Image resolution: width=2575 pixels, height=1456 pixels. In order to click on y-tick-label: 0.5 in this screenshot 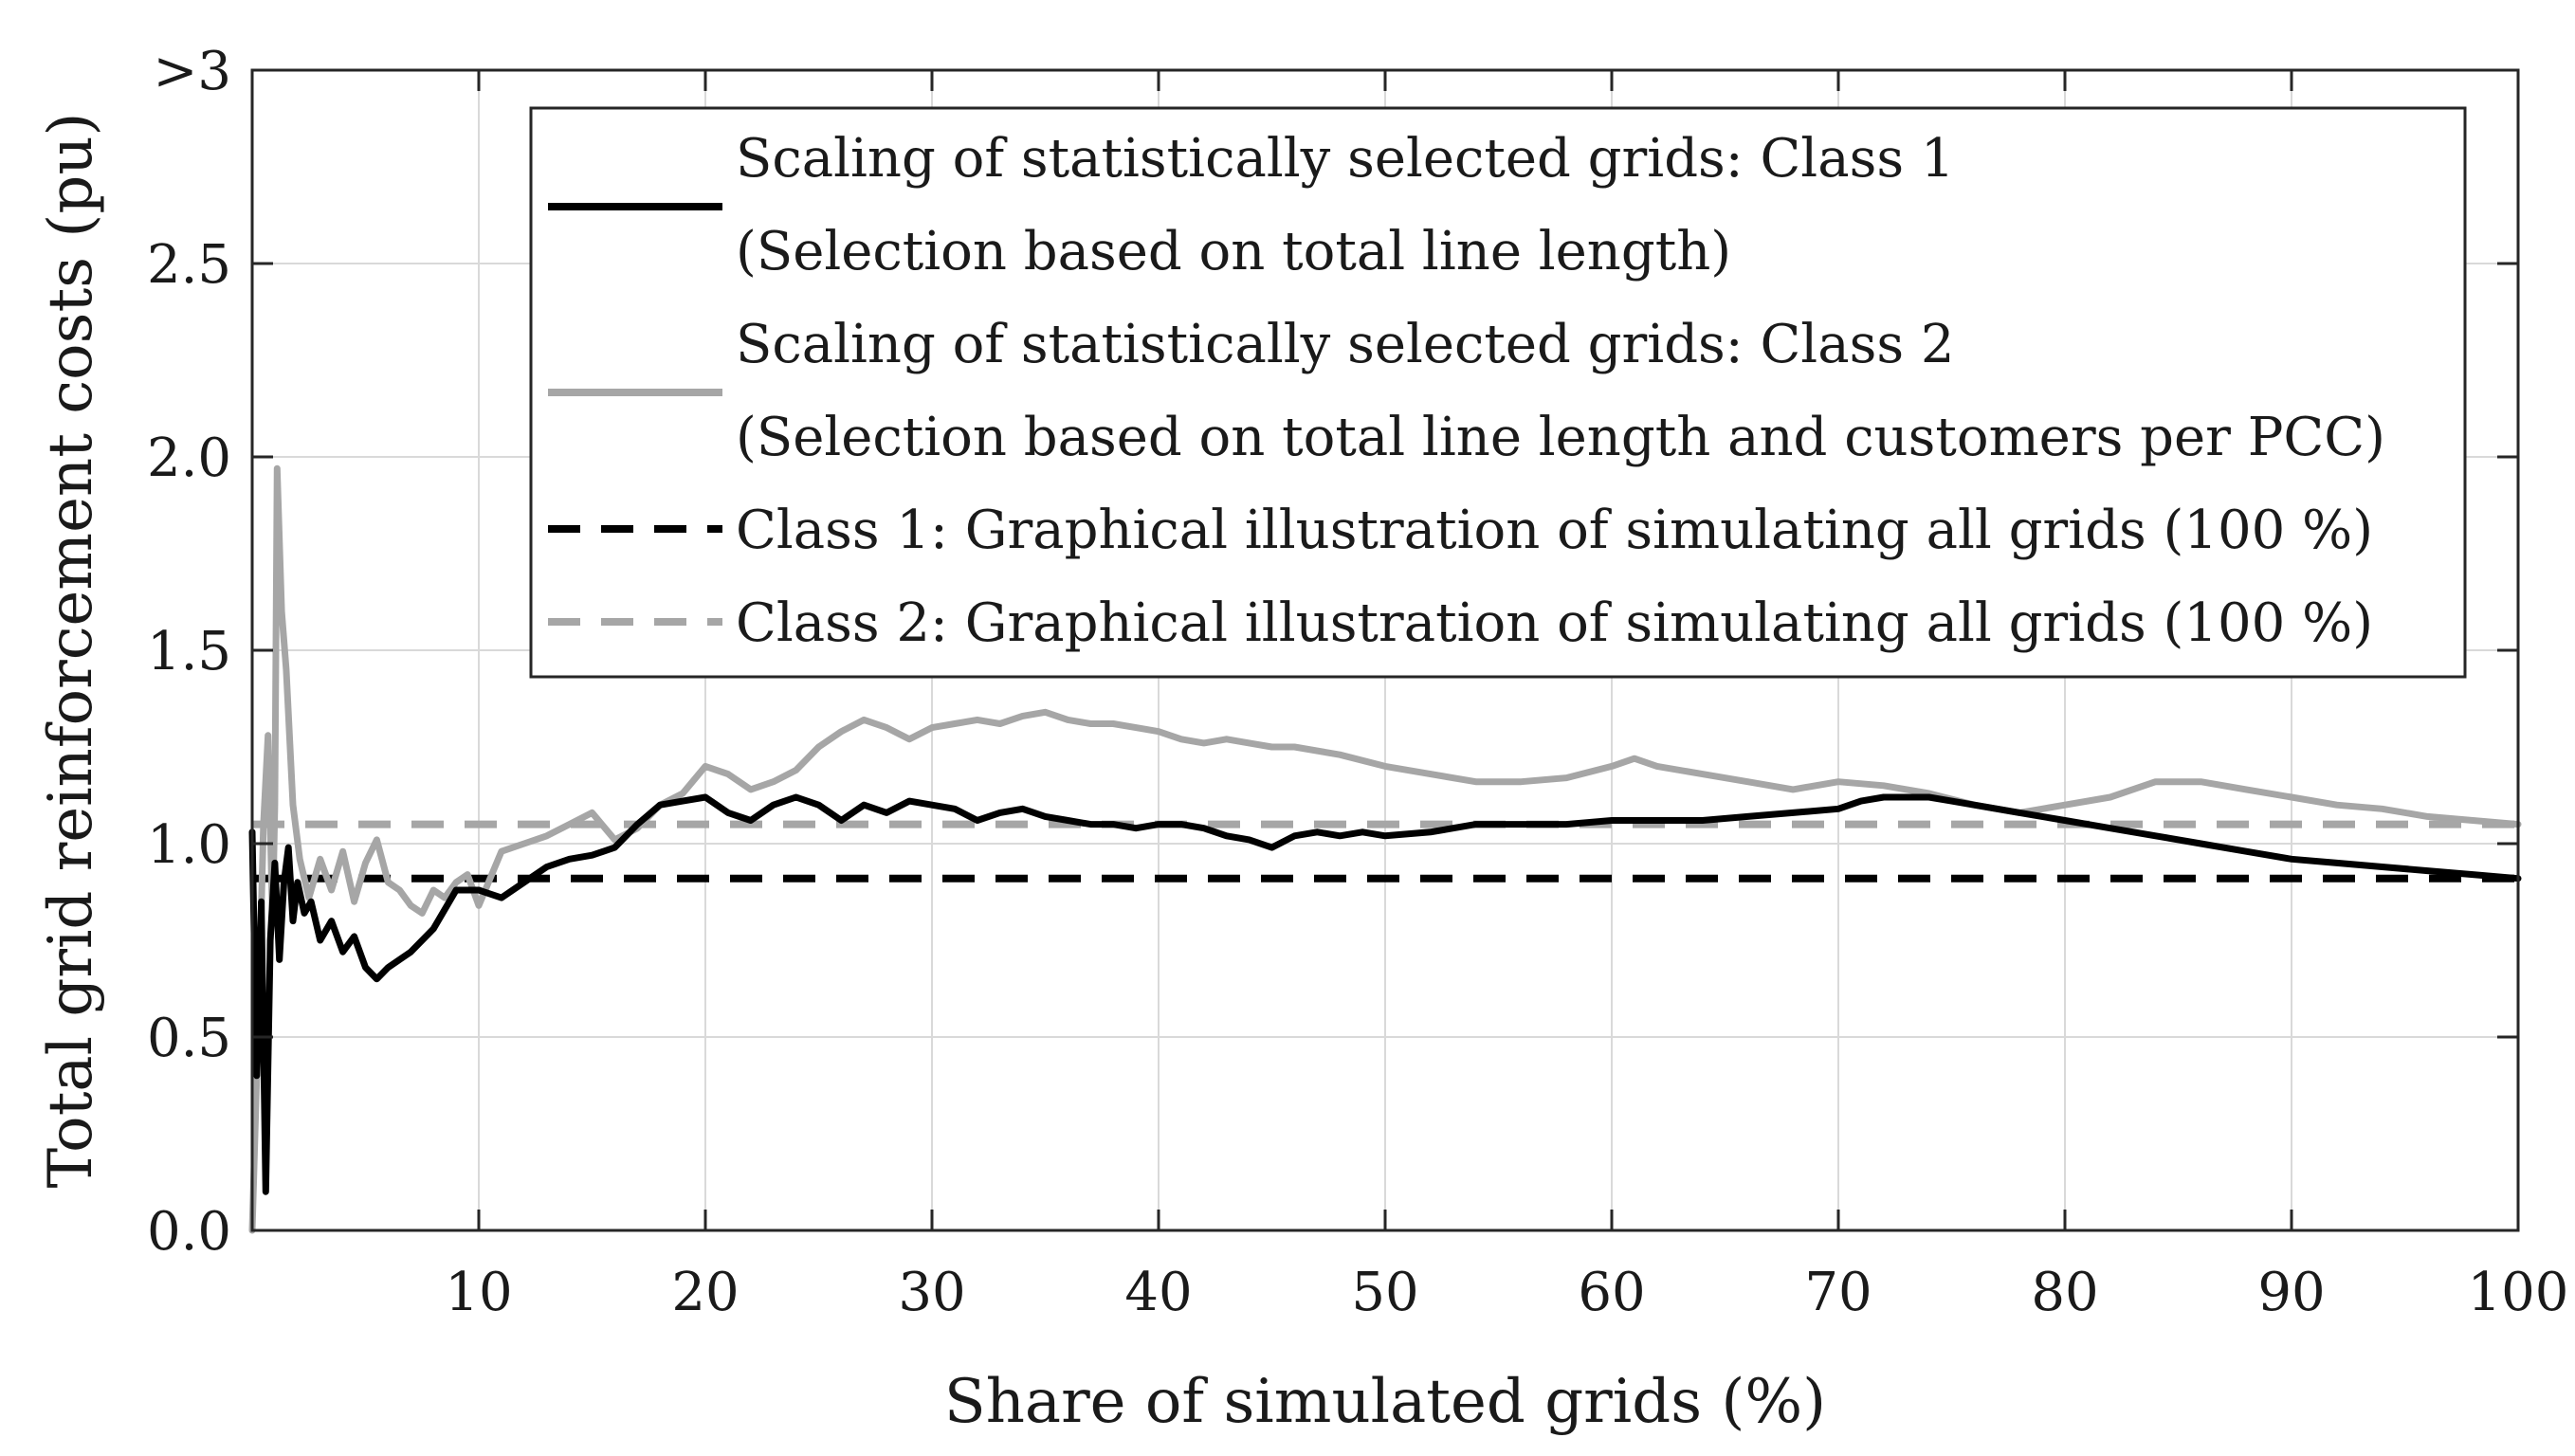, I will do `click(189, 1038)`.